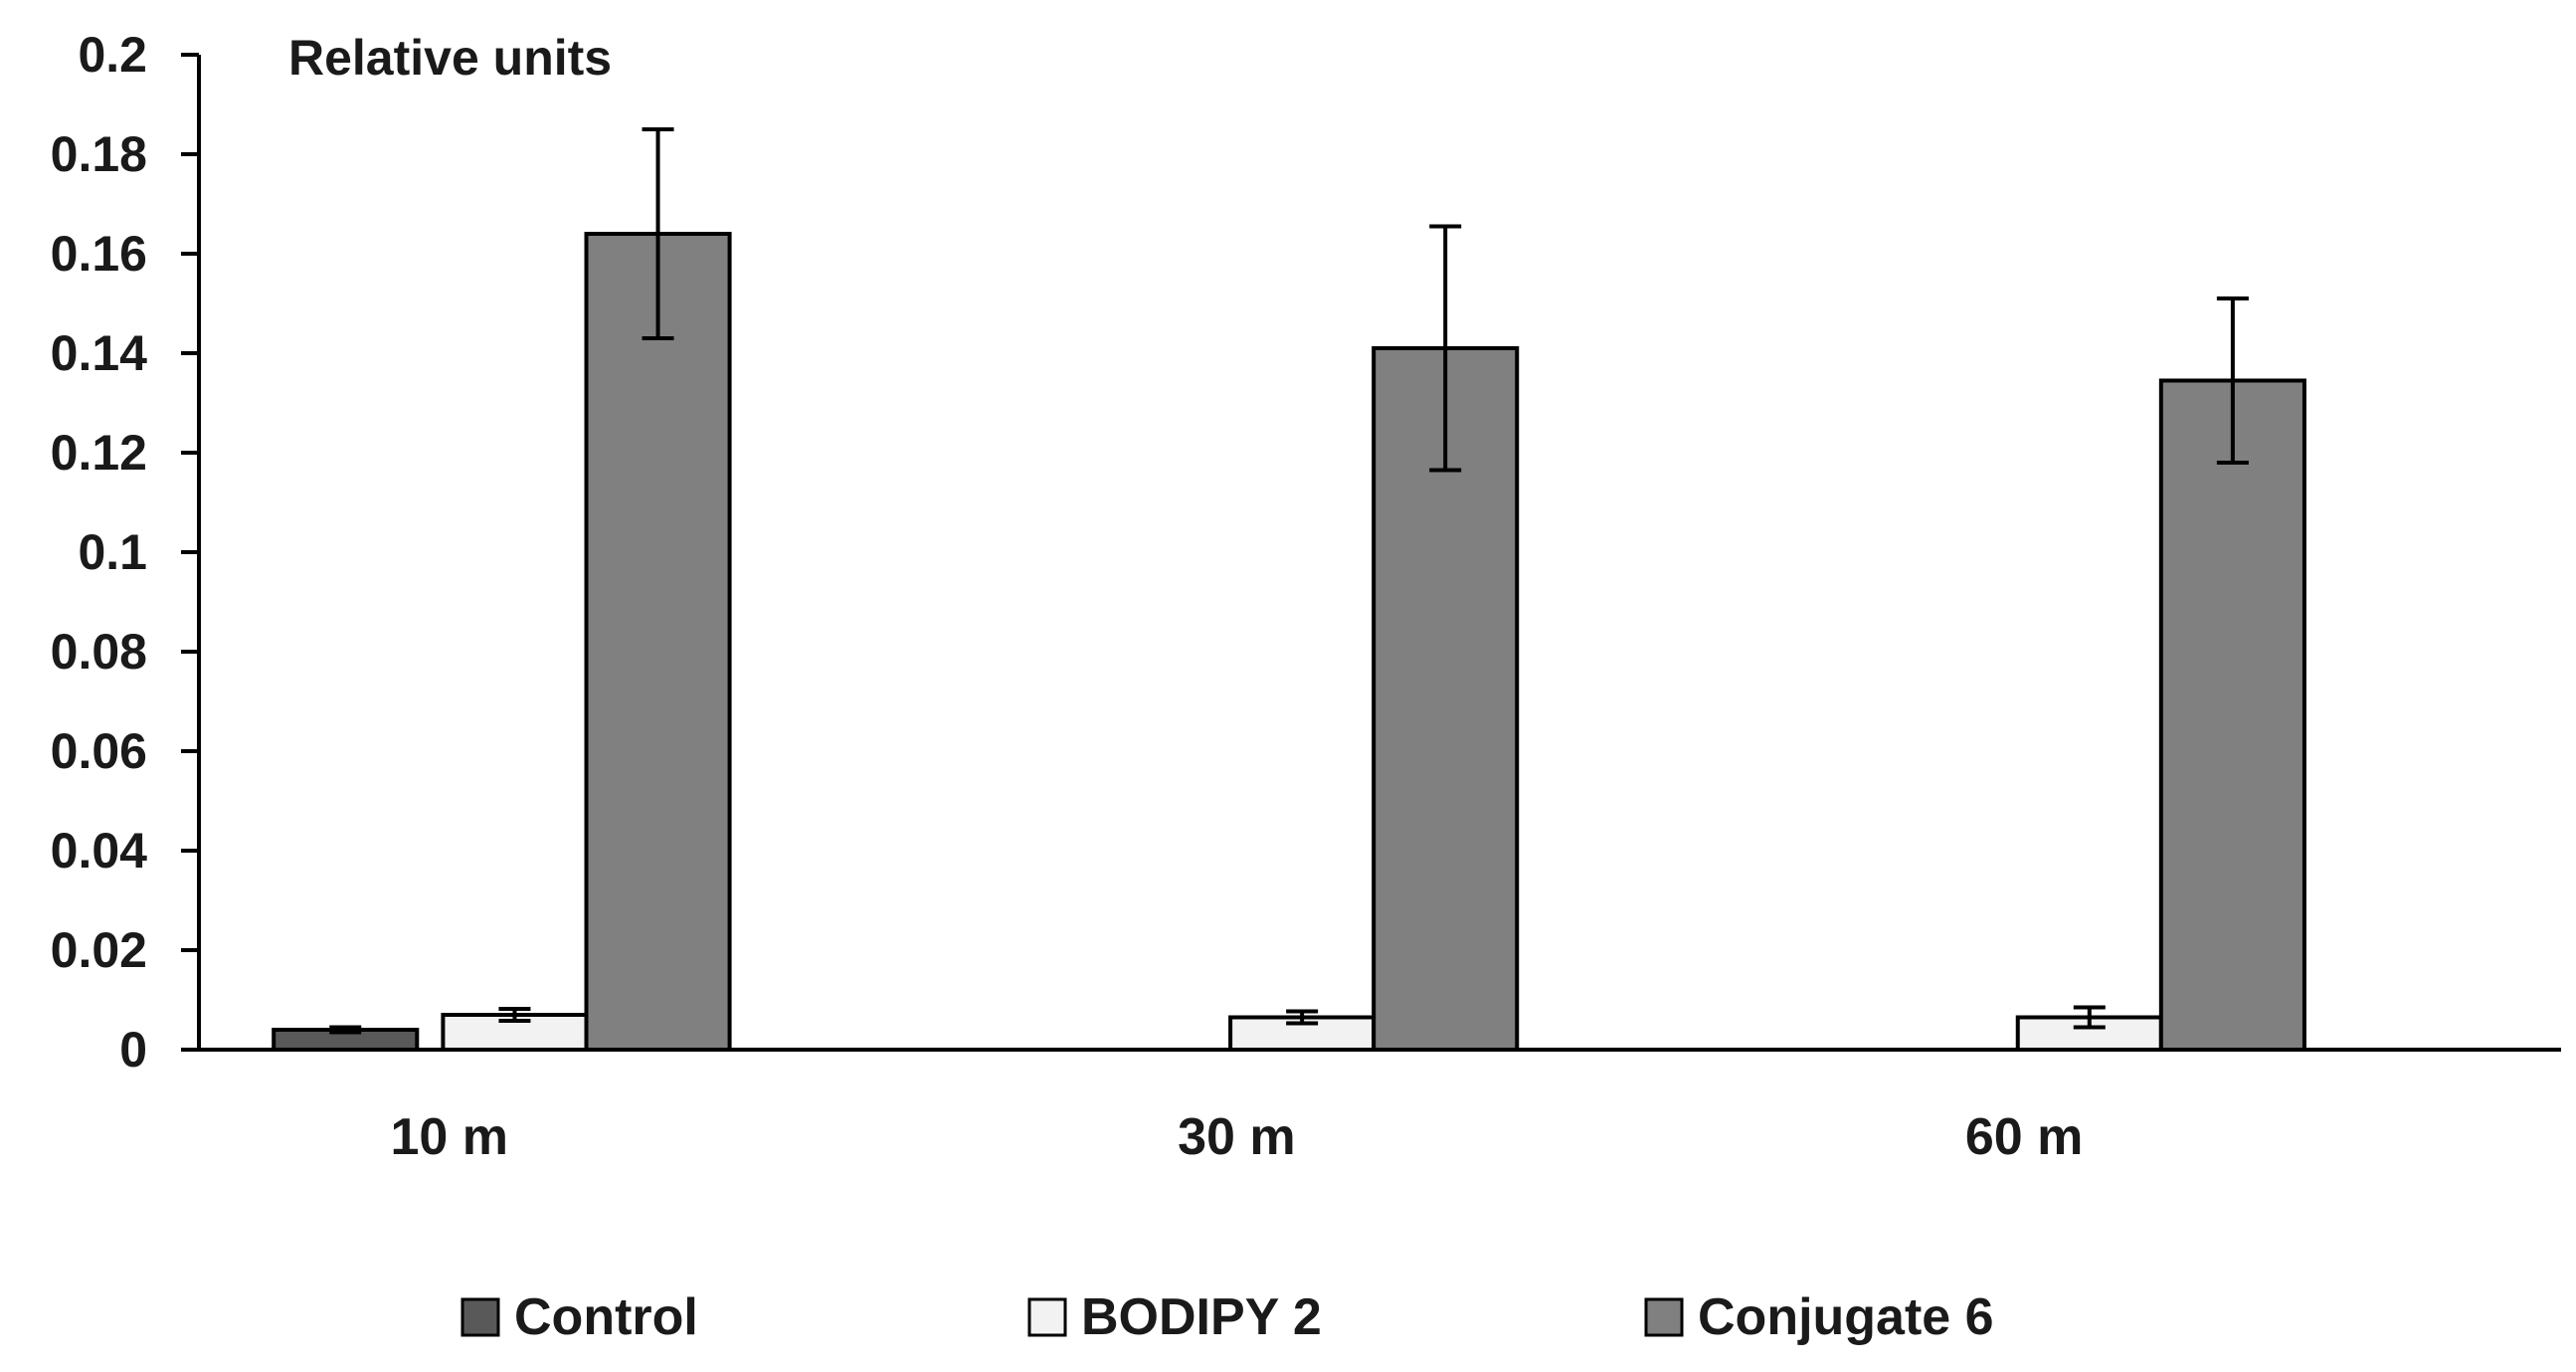  Describe the element at coordinates (99, 751) in the screenshot. I see `y-tick-label: 0.06` at that location.